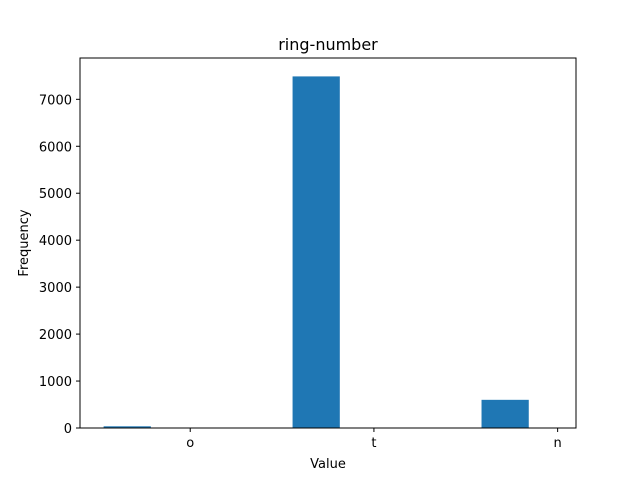 The width and height of the screenshot is (640, 480). Describe the element at coordinates (24, 242) in the screenshot. I see `y-axis-label: Frequency` at that location.